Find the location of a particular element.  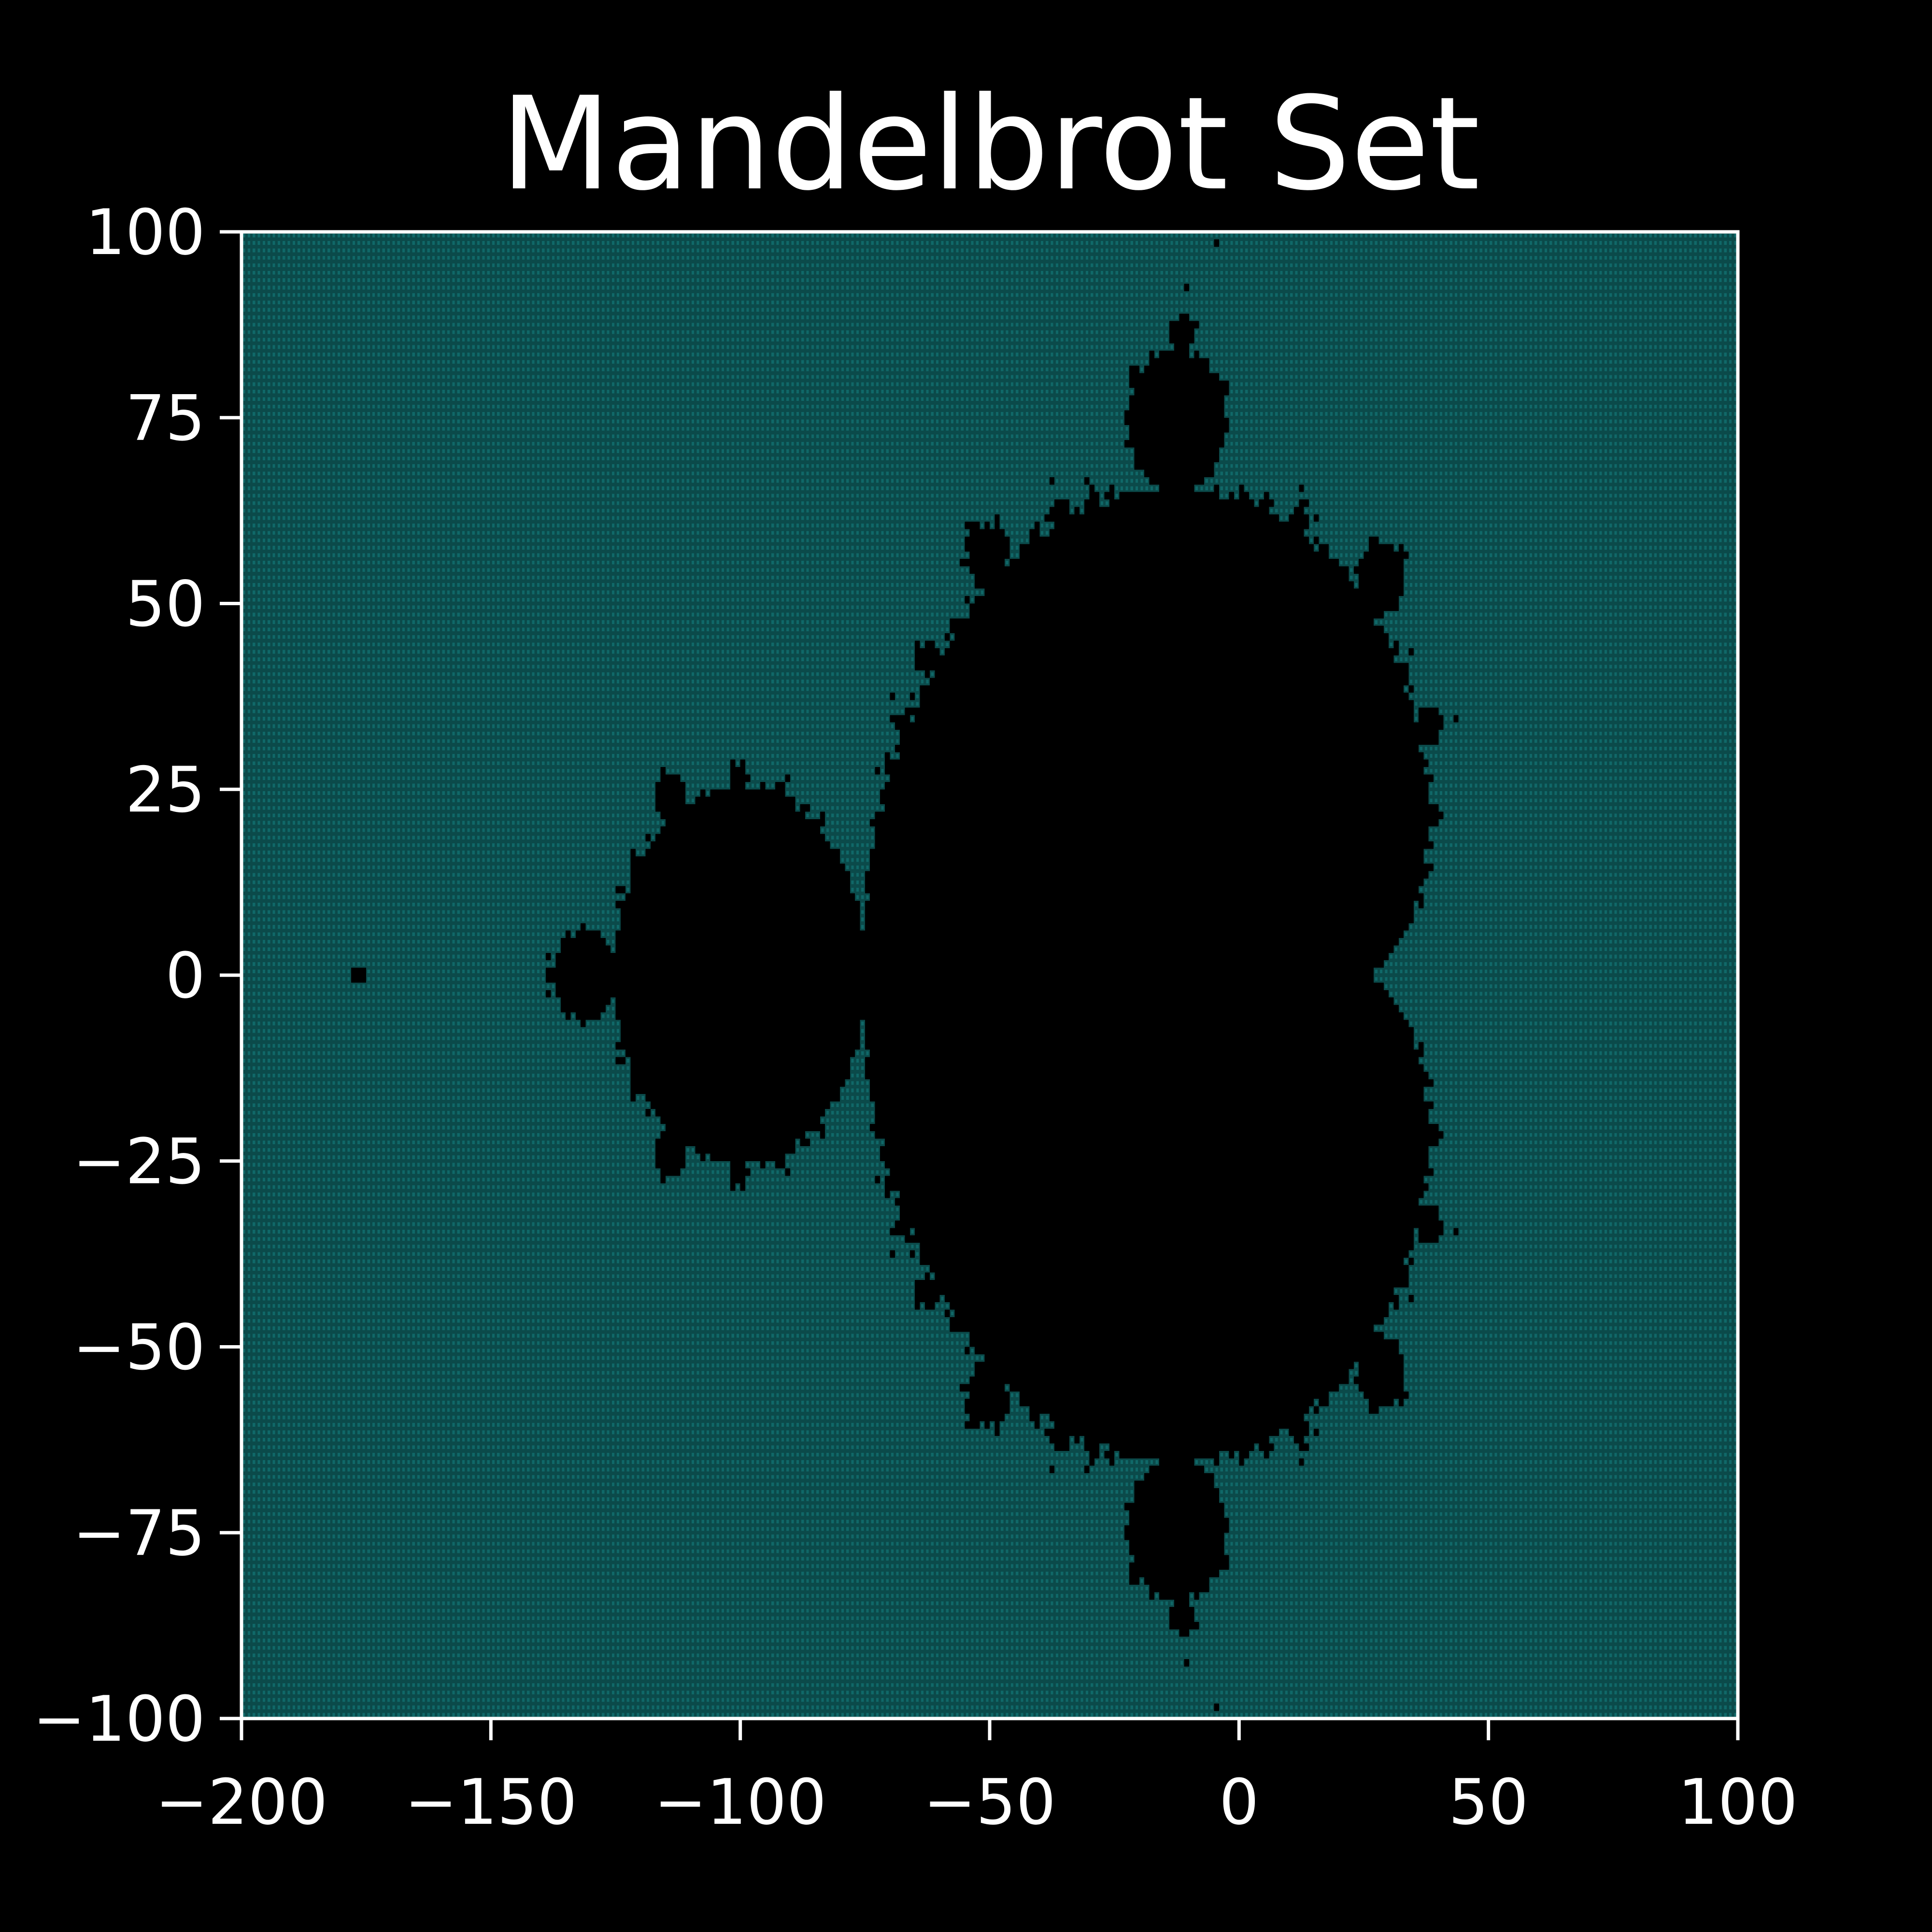

x-tick-label: −200 is located at coordinates (241, 1802).